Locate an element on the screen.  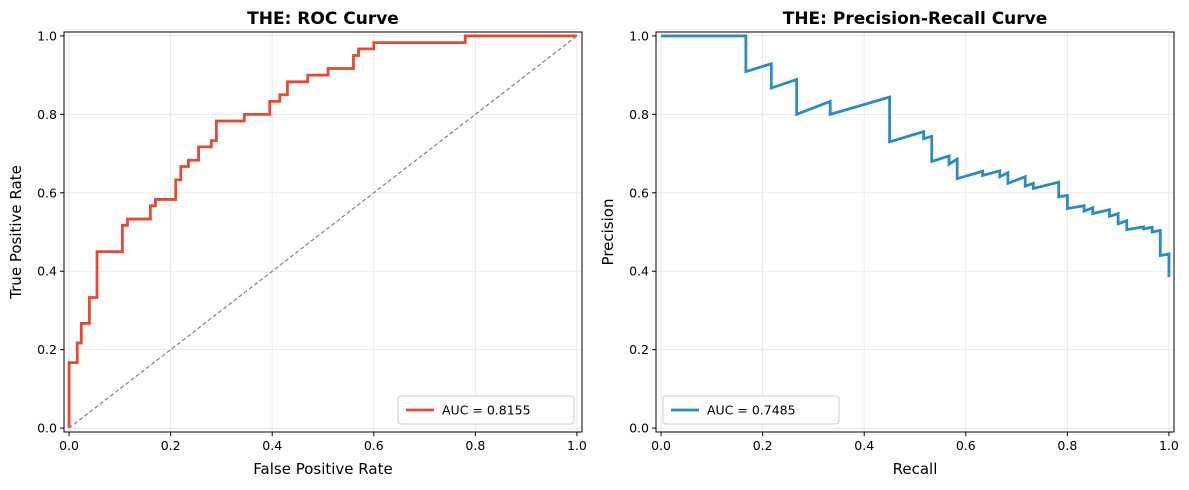
legend-label: AUC = 0.7485 is located at coordinates (751, 410).